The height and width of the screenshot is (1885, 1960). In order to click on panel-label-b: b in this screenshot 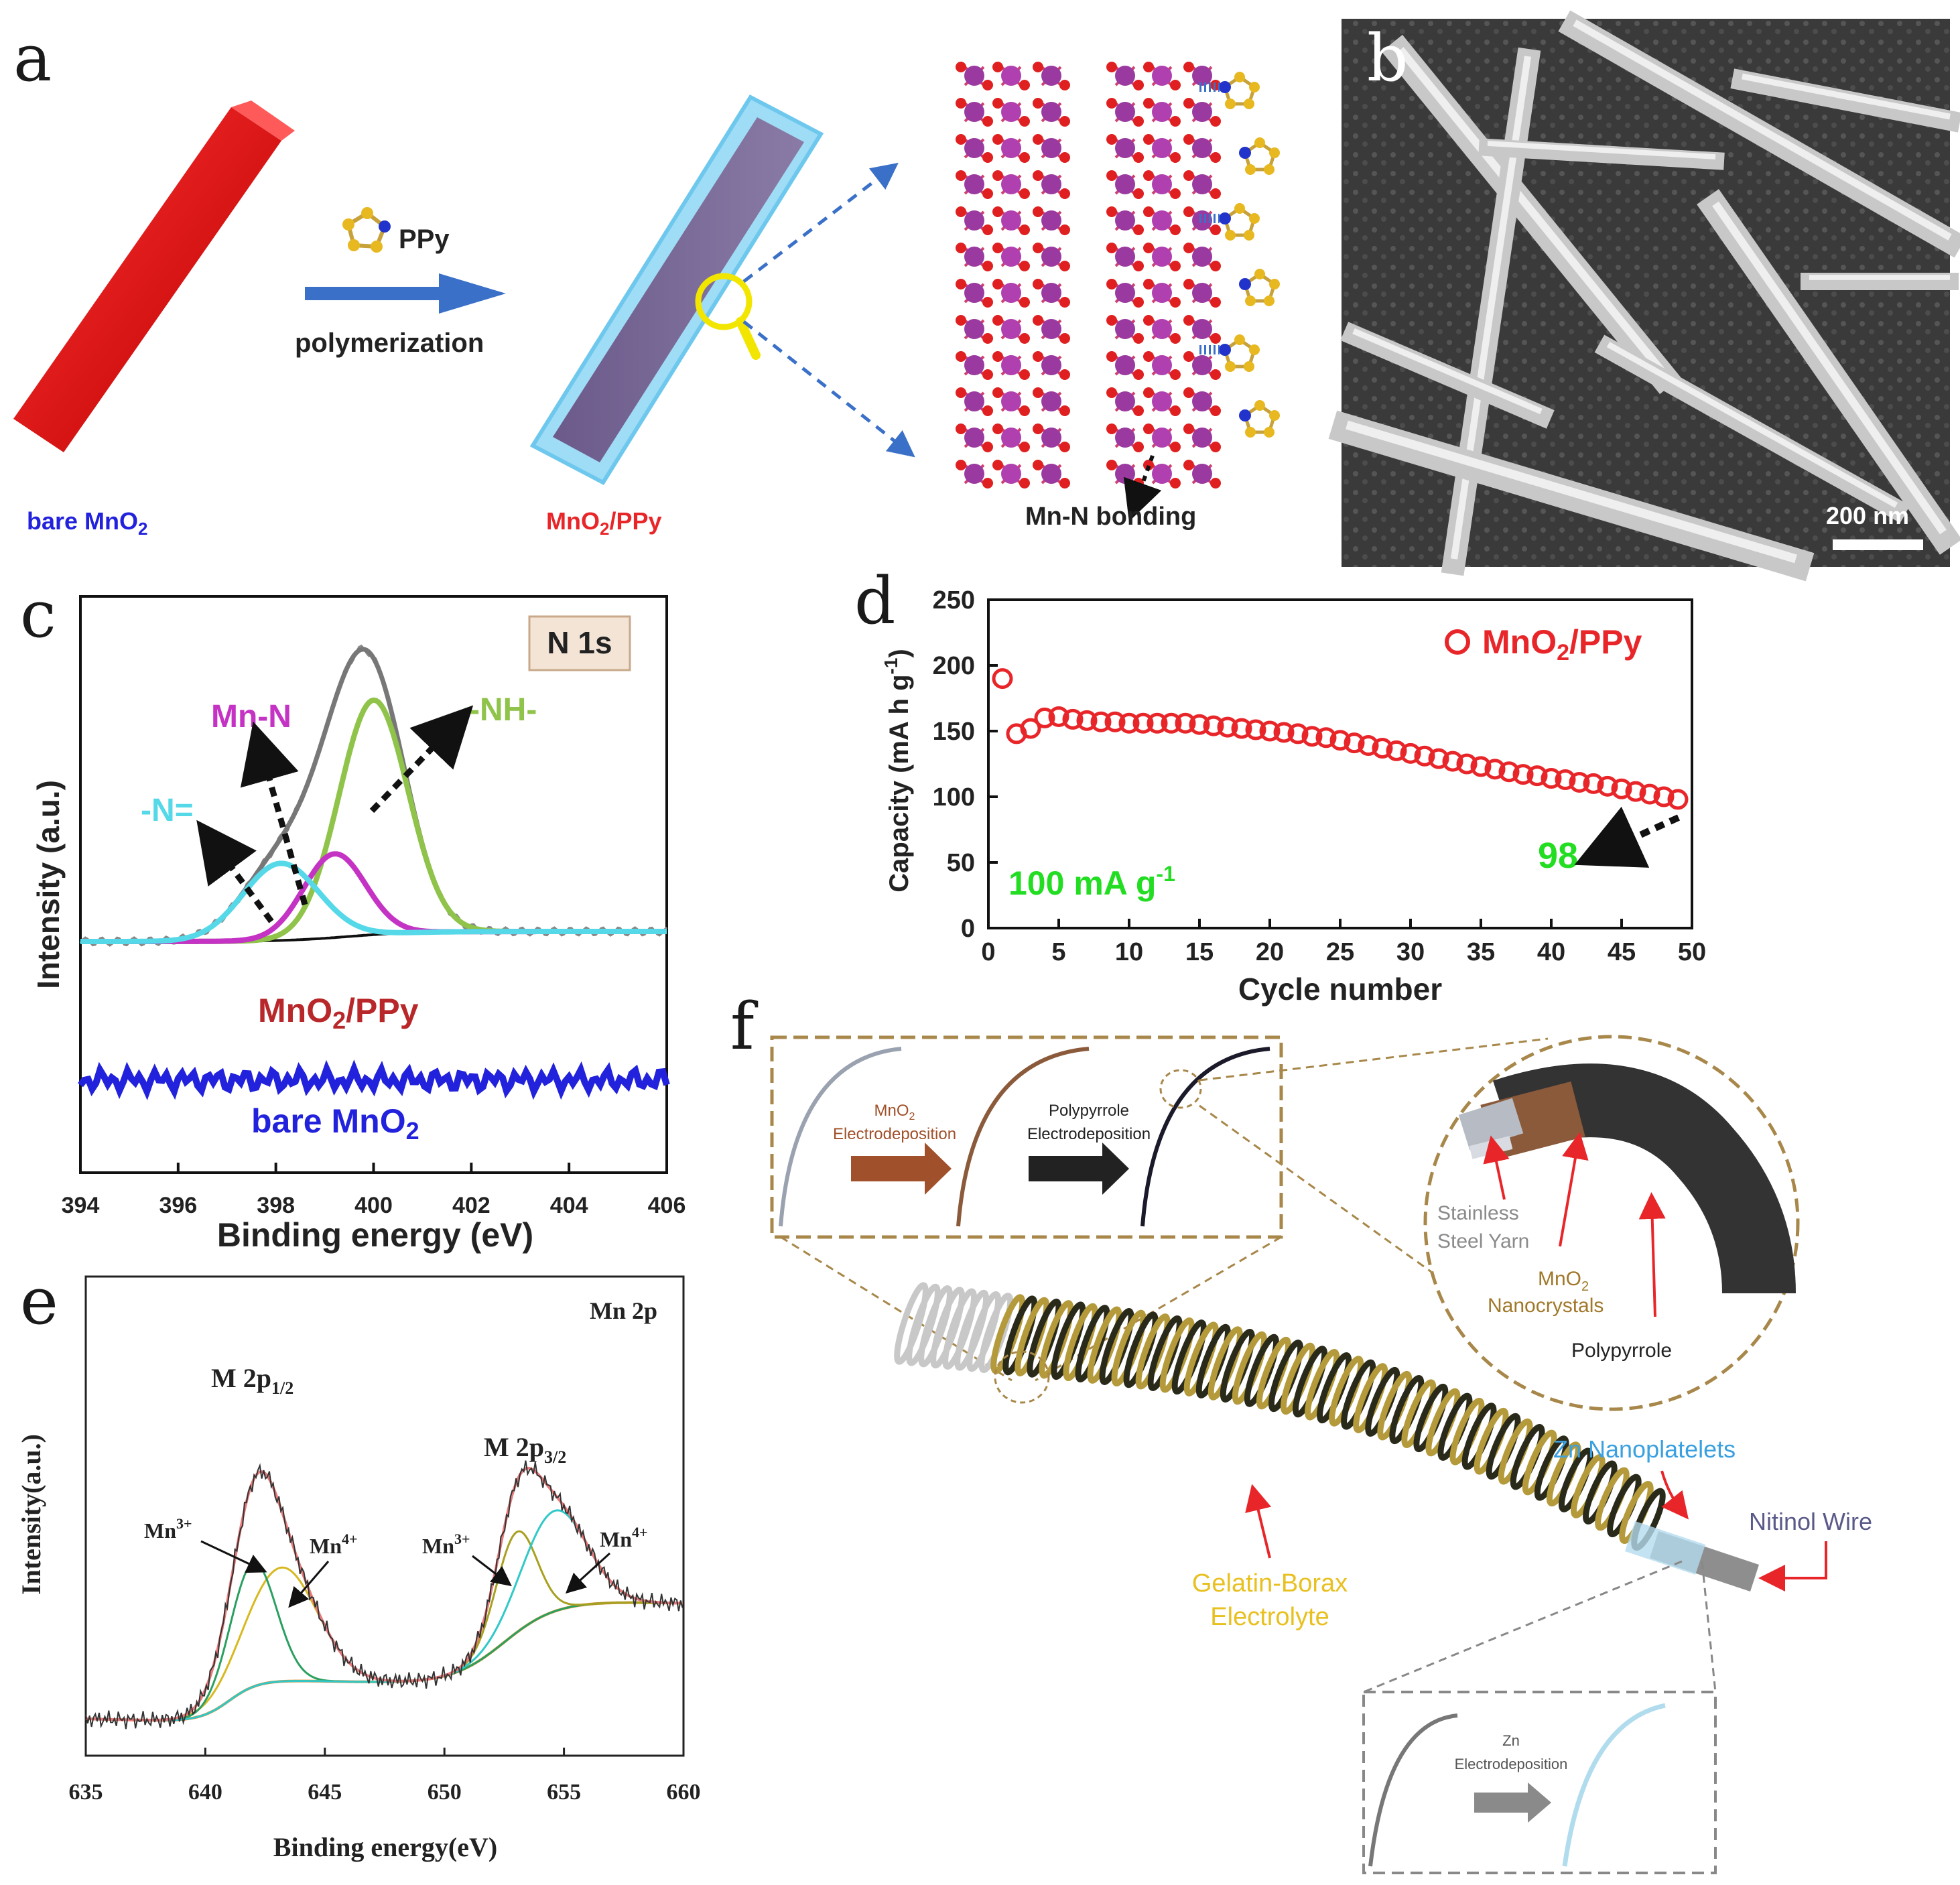, I will do `click(1387, 58)`.